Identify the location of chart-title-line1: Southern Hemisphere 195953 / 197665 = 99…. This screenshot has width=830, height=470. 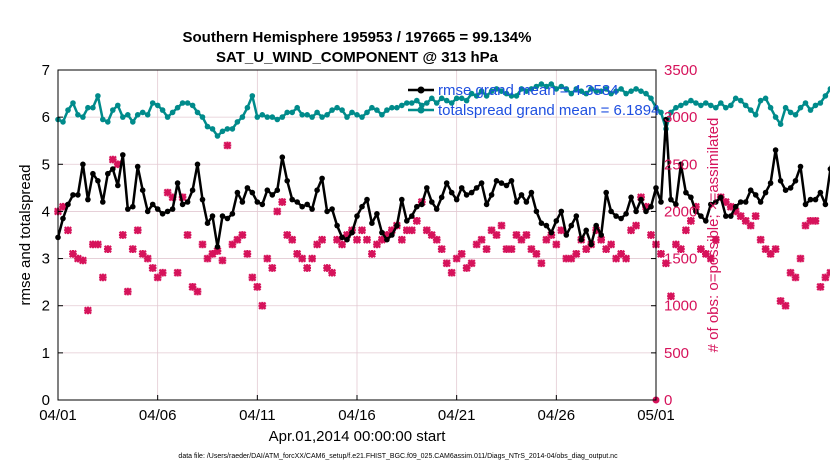
(357, 37).